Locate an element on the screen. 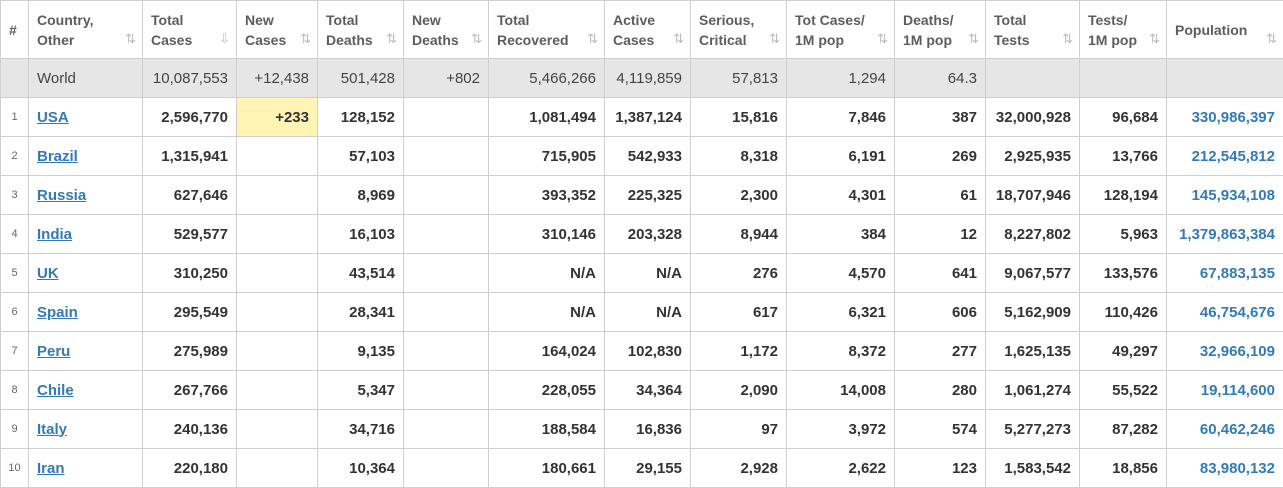 The width and height of the screenshot is (1283, 488). country-link: Brazil is located at coordinates (57, 156).